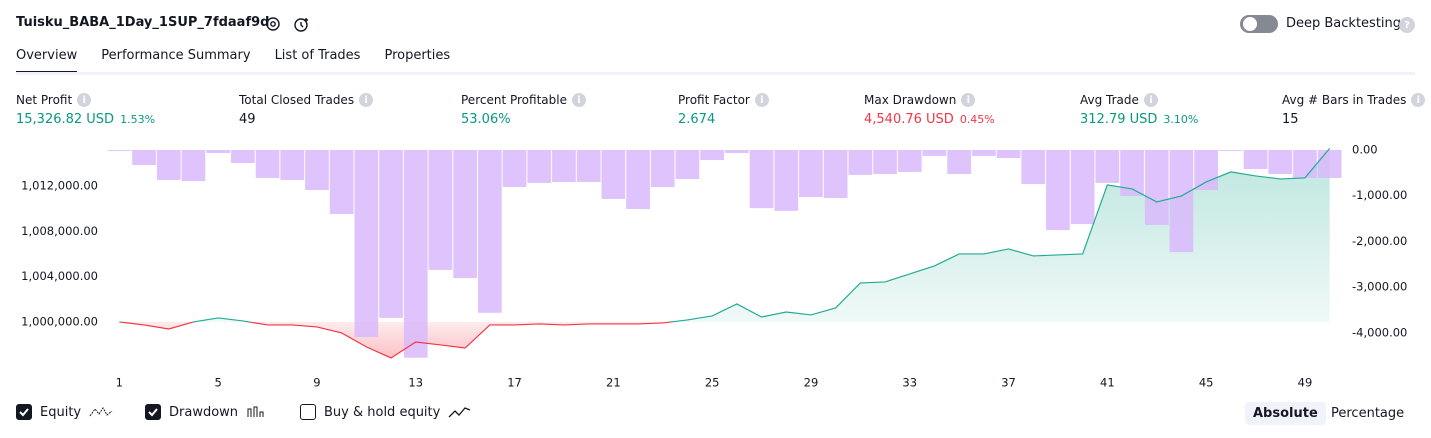  I want to click on metric-label: Percent Profitable, so click(514, 100).